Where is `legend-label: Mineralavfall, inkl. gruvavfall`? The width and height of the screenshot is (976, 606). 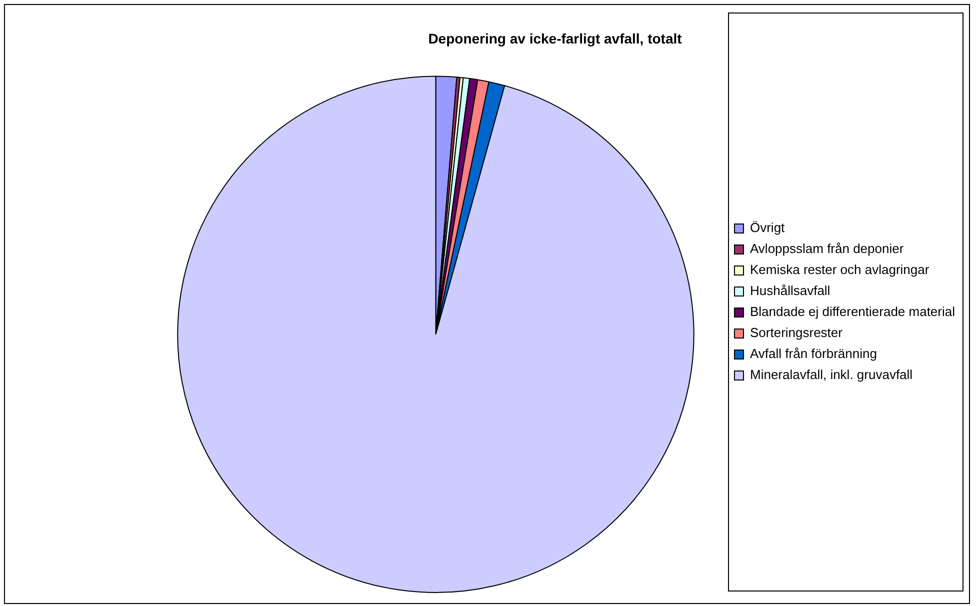
legend-label: Mineralavfall, inkl. gruvavfall is located at coordinates (831, 374).